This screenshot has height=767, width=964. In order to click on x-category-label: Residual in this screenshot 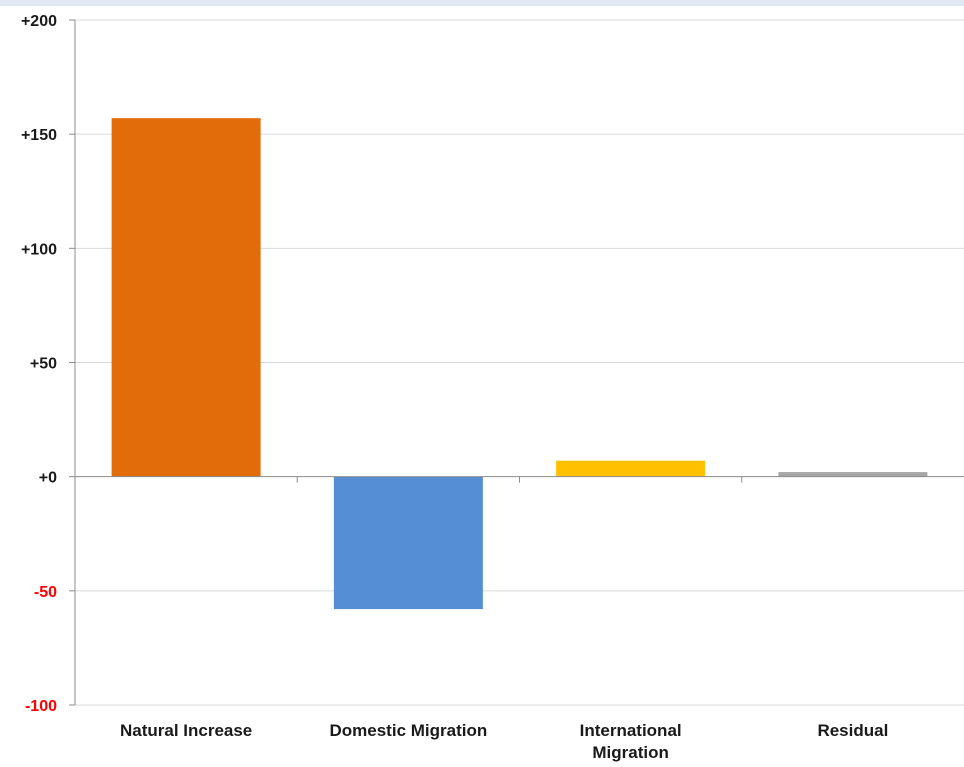, I will do `click(852, 730)`.